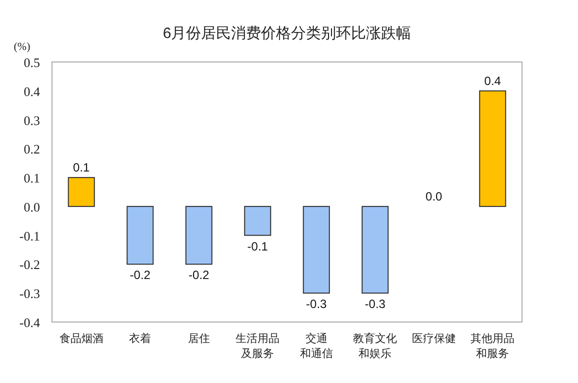  Describe the element at coordinates (29, 264) in the screenshot. I see `y-tick-label: -0.2` at that location.